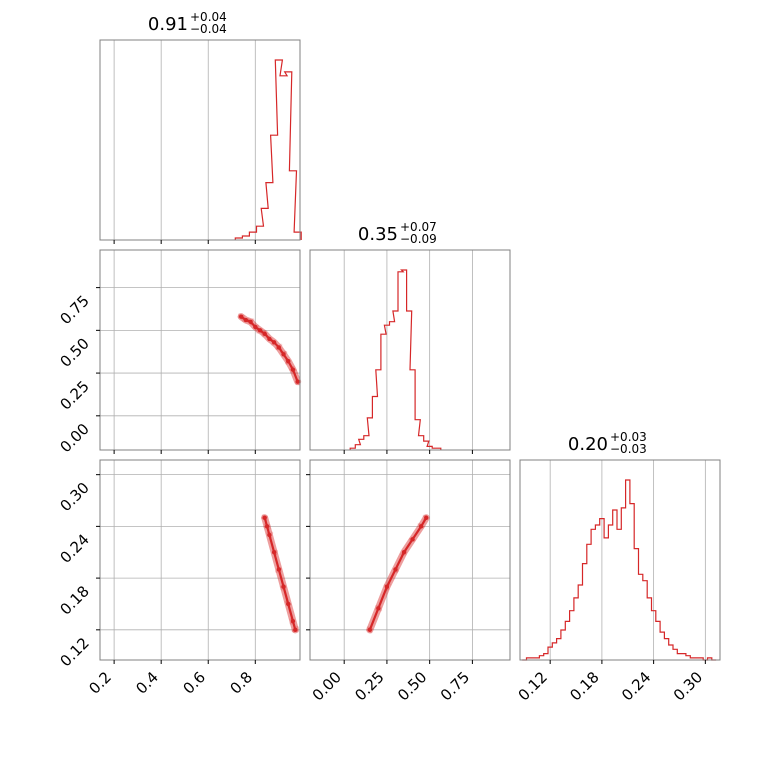  I want to click on hist-0-frame, so click(200, 140).